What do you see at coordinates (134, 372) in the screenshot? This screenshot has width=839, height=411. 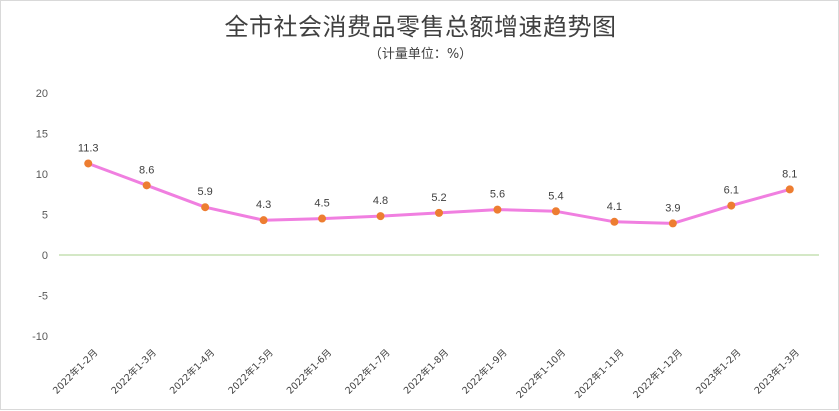 I see `x-tick-label: 2022年1-3月` at bounding box center [134, 372].